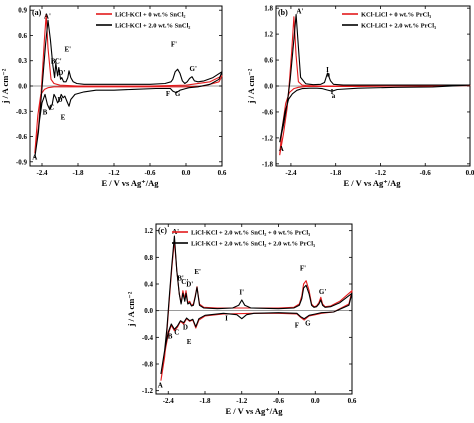 This screenshot has width=474, height=423. What do you see at coordinates (22, 162) in the screenshot?
I see `y-tick-label: -0.9` at bounding box center [22, 162].